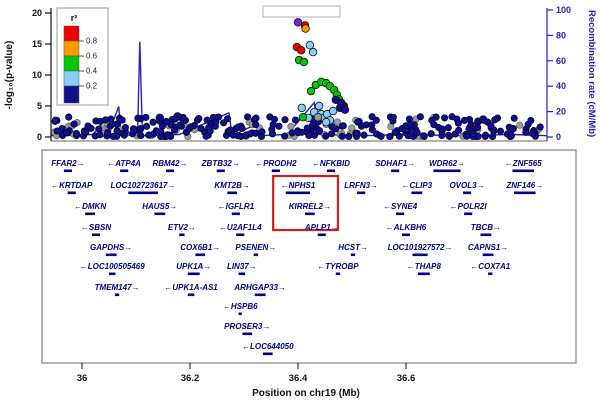 Image resolution: width=600 pixels, height=406 pixels. I want to click on right-axis-tick-label: 20, so click(561, 112).